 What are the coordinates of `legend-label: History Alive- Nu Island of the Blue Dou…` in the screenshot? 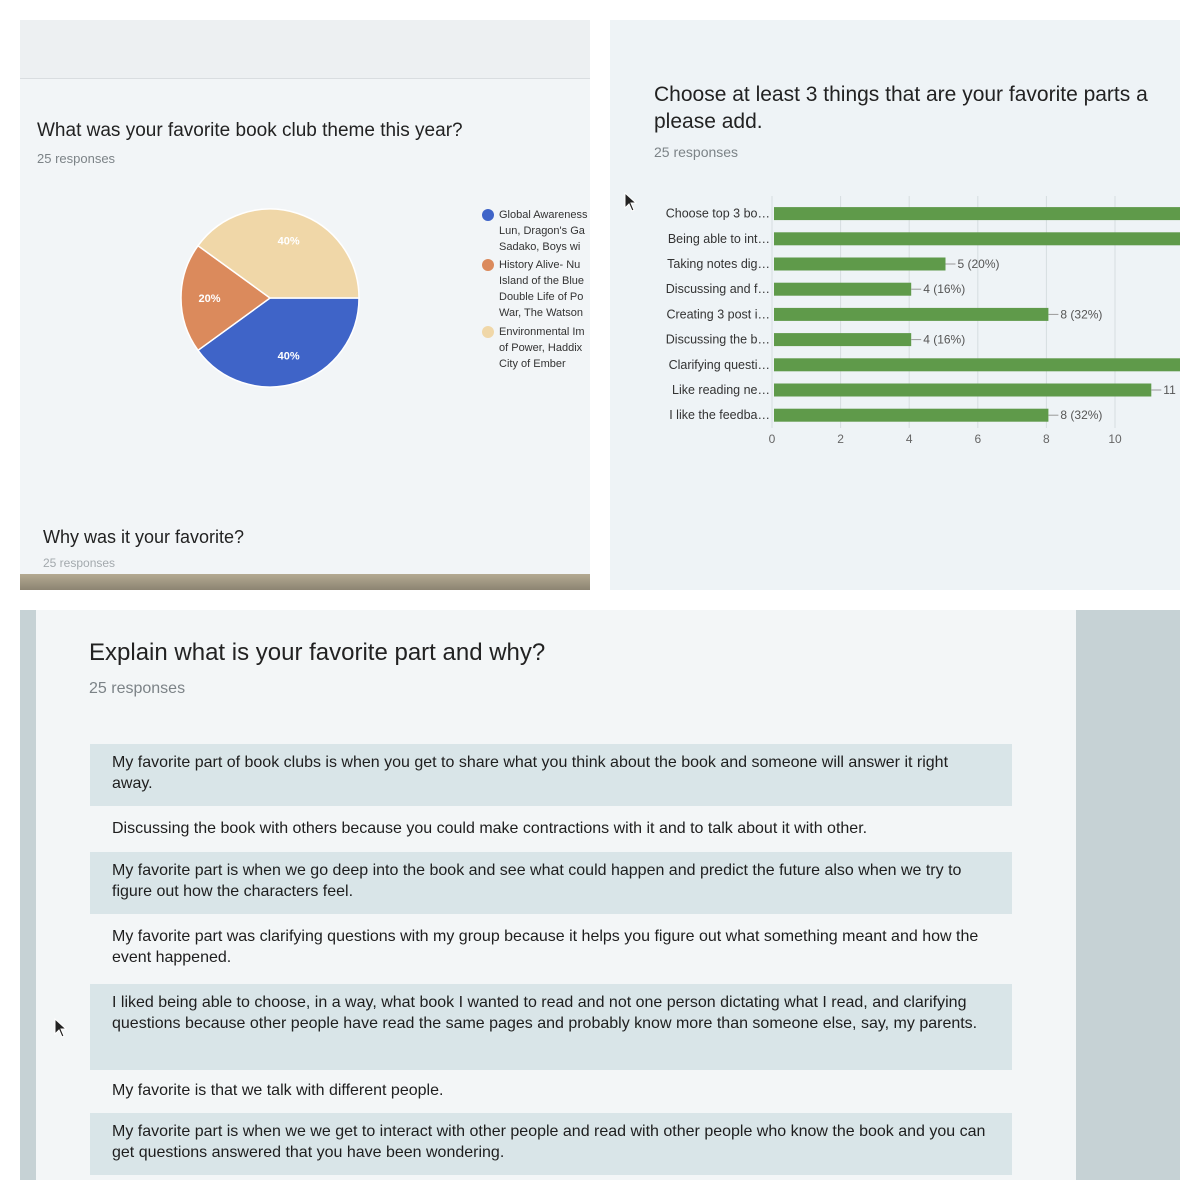 It's located at (542, 289).